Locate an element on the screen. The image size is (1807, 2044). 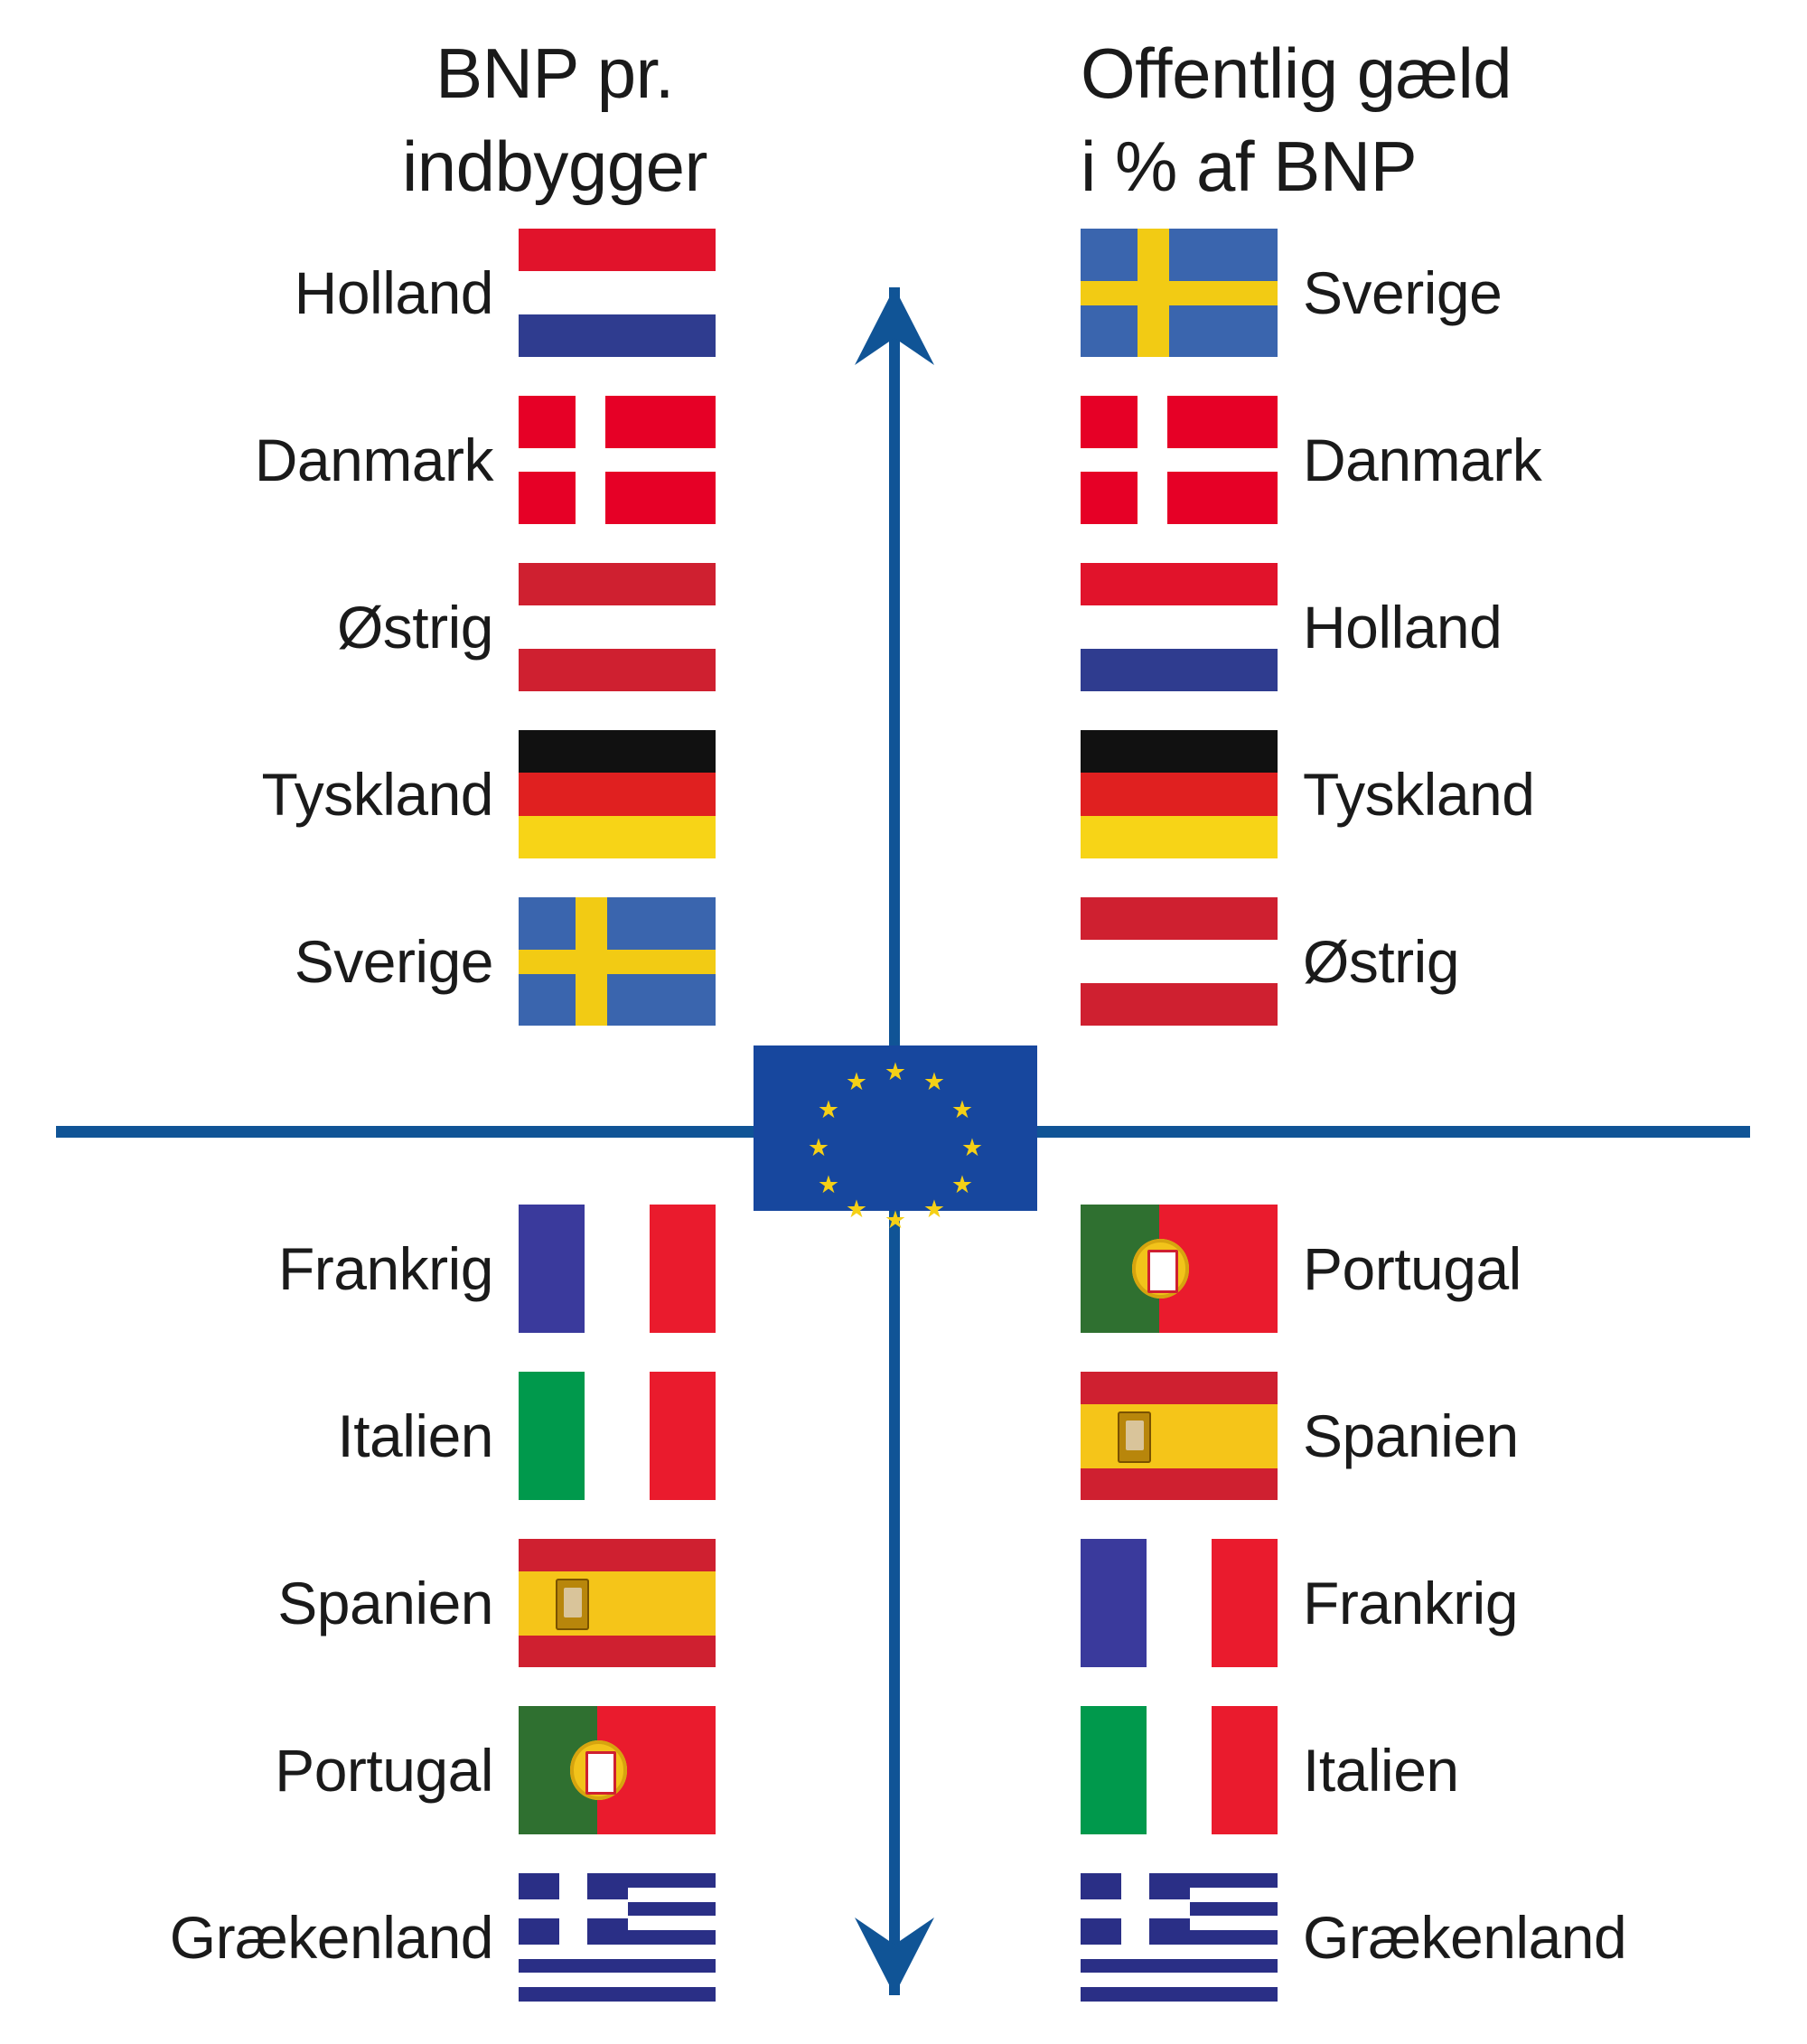
list-item-right-6: Portugal is located at coordinates (1397, 1269).